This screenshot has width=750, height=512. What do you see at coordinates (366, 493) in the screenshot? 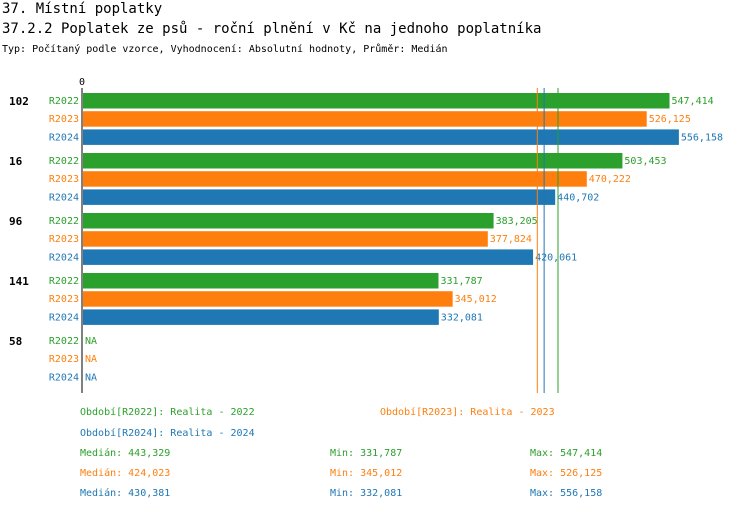
I see `min-r2024: Min: 332,081` at bounding box center [366, 493].